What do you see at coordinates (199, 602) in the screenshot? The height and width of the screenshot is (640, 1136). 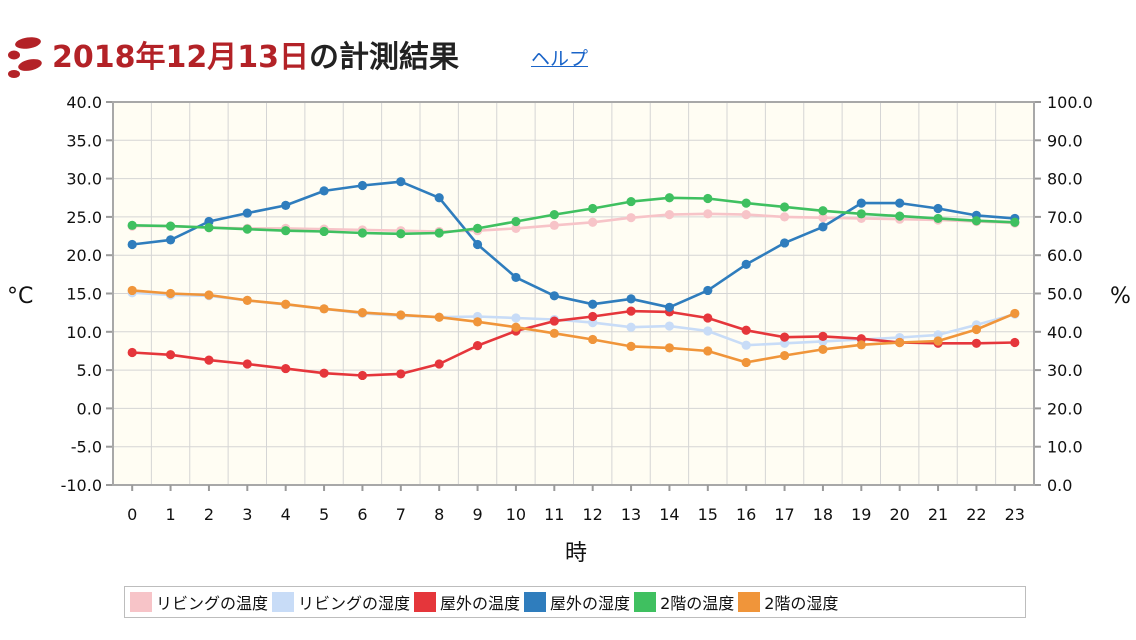 I see `legend-item: リビングの温度` at bounding box center [199, 602].